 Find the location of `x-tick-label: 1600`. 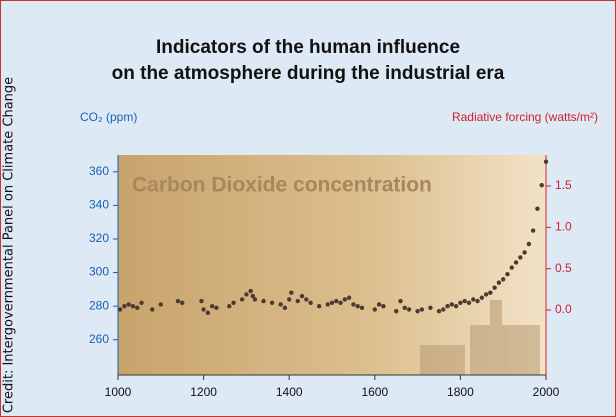

x-tick-label: 1600 is located at coordinates (374, 392).